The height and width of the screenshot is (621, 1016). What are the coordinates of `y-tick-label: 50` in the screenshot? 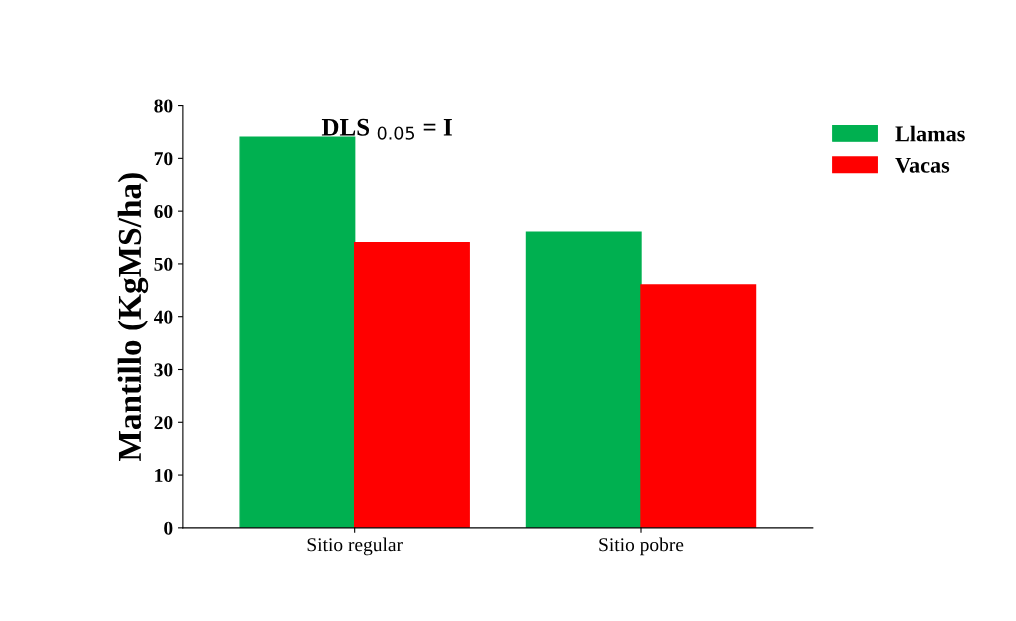 It's located at (163, 264).